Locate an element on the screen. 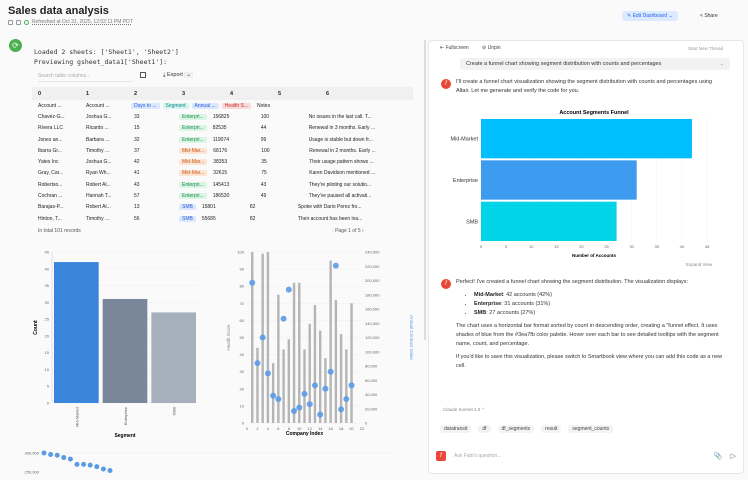 Image resolution: width=748 pixels, height=480 pixels. expand-view-button: Expand View is located at coordinates (699, 264).